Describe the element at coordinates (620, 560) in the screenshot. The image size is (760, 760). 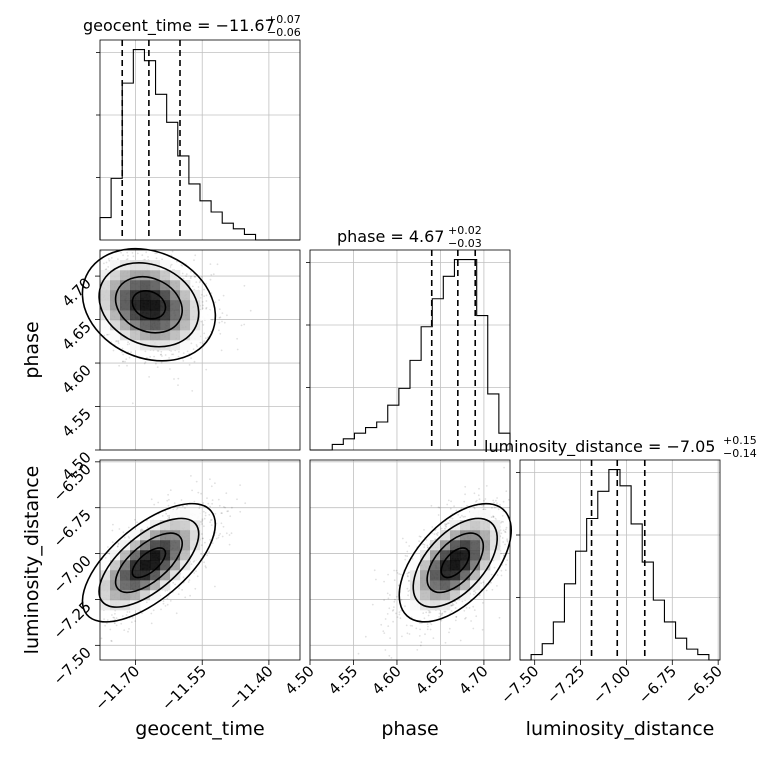
I see `panel-frame-luminosity_distance` at that location.